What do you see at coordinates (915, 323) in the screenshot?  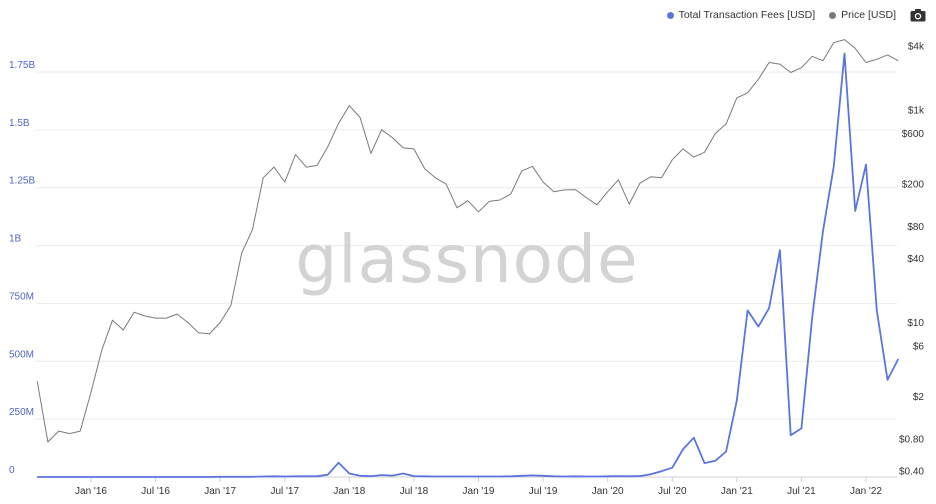 I see `y-right-tick-label: $10` at bounding box center [915, 323].